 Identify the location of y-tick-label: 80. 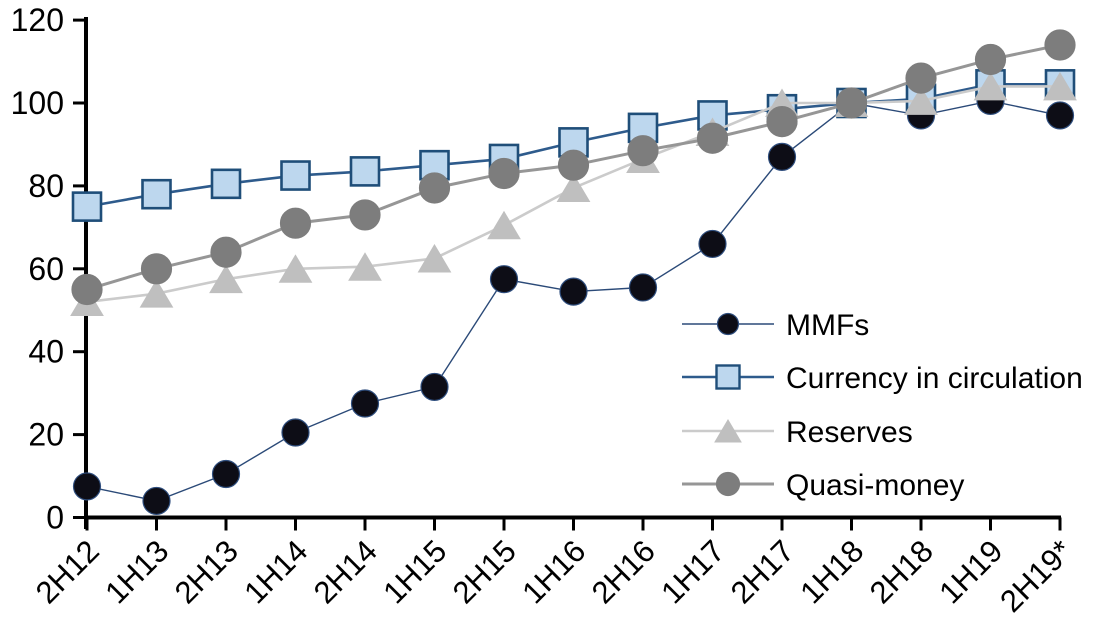
(46, 186).